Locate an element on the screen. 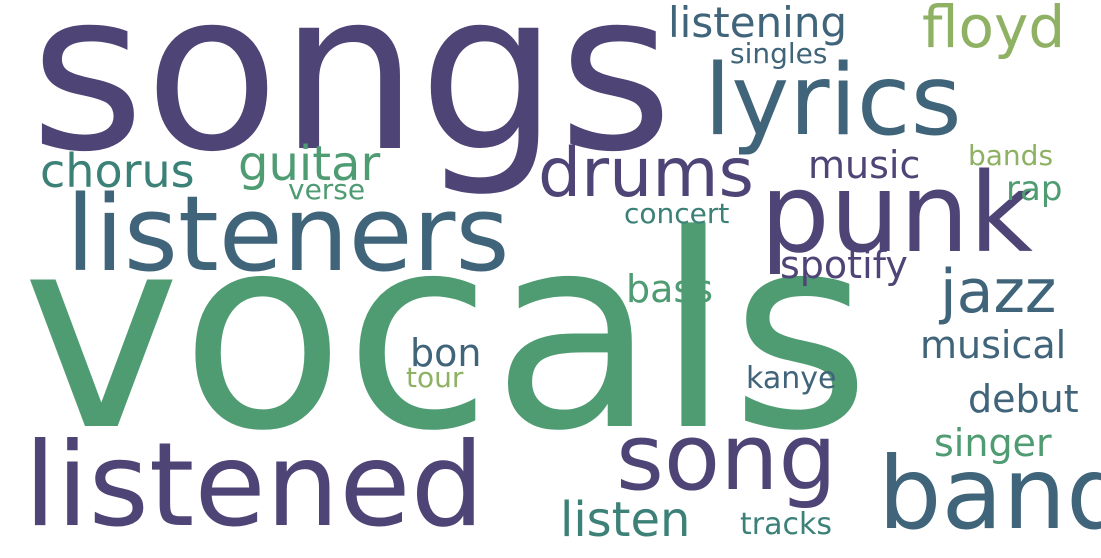 This screenshot has width=1101, height=558. word-musical: musical is located at coordinates (993, 345).